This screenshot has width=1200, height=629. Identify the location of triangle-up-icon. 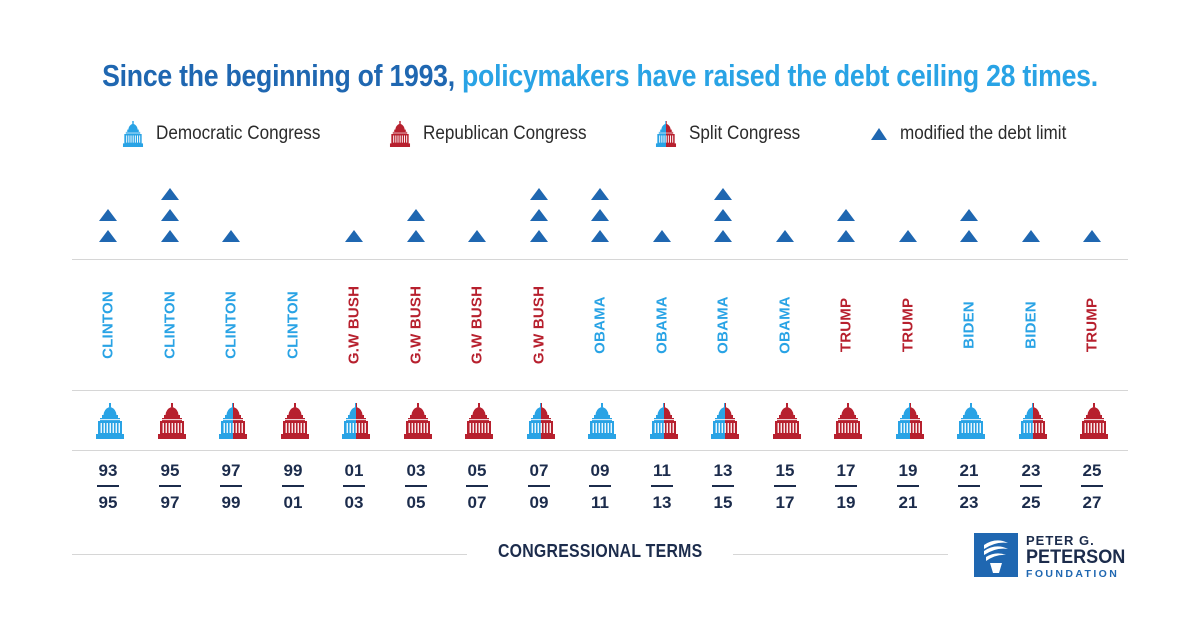
(879, 134).